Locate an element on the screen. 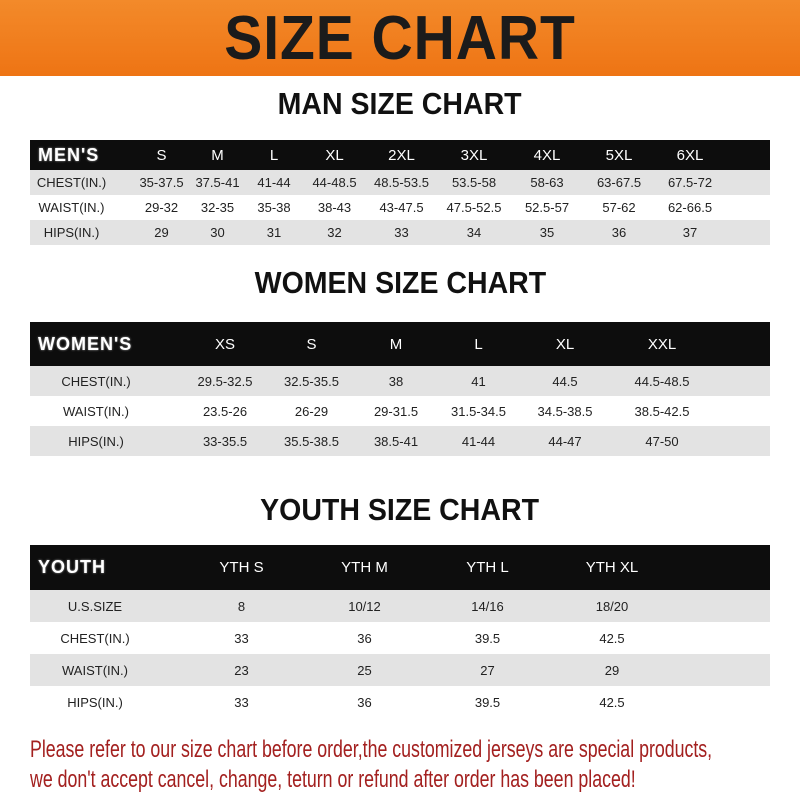 The height and width of the screenshot is (800, 800). measurement-value: 31 is located at coordinates (274, 232).